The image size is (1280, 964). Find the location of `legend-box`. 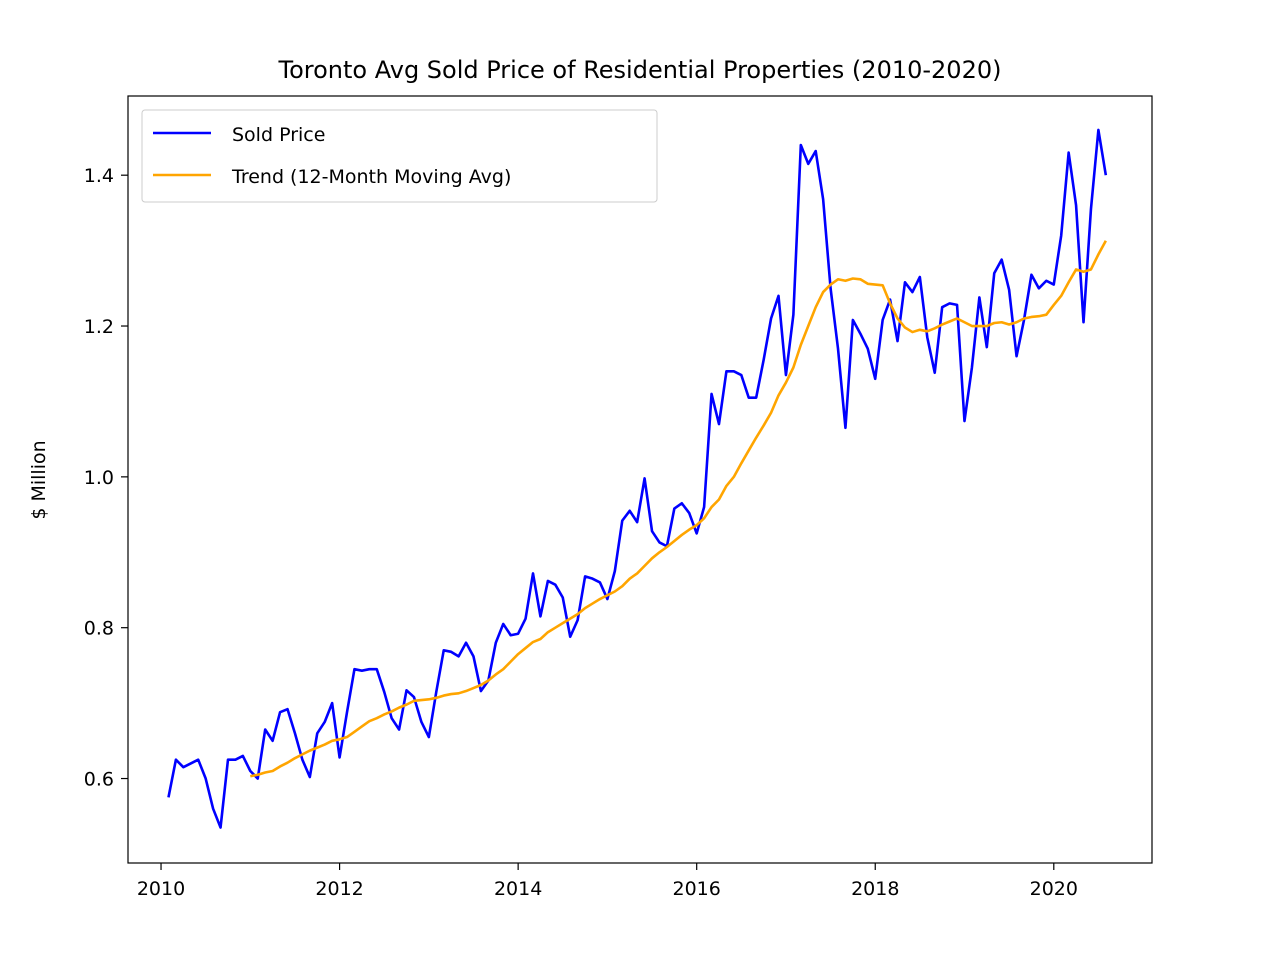

legend-box is located at coordinates (399, 156).